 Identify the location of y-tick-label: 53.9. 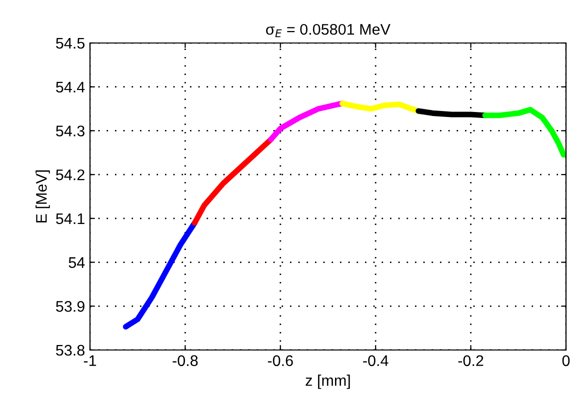
(70, 306).